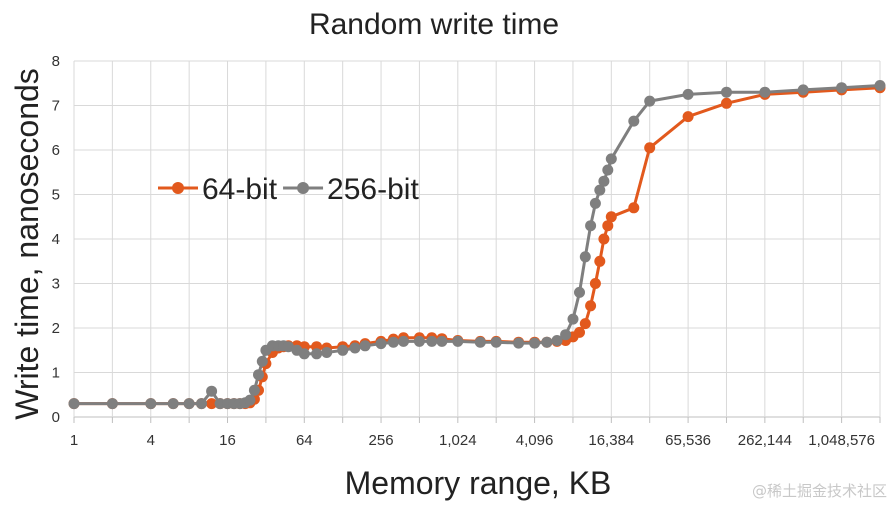 This screenshot has height=507, width=895. What do you see at coordinates (227, 440) in the screenshot?
I see `x-tick-label: 16` at bounding box center [227, 440].